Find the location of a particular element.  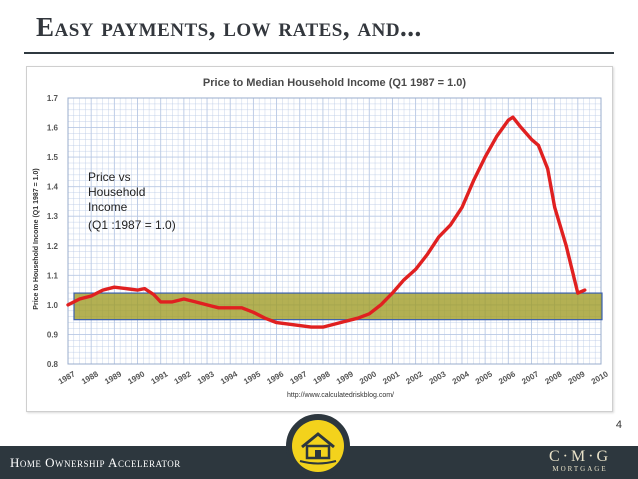

y-tick-label: 1.3 is located at coordinates (53, 216).